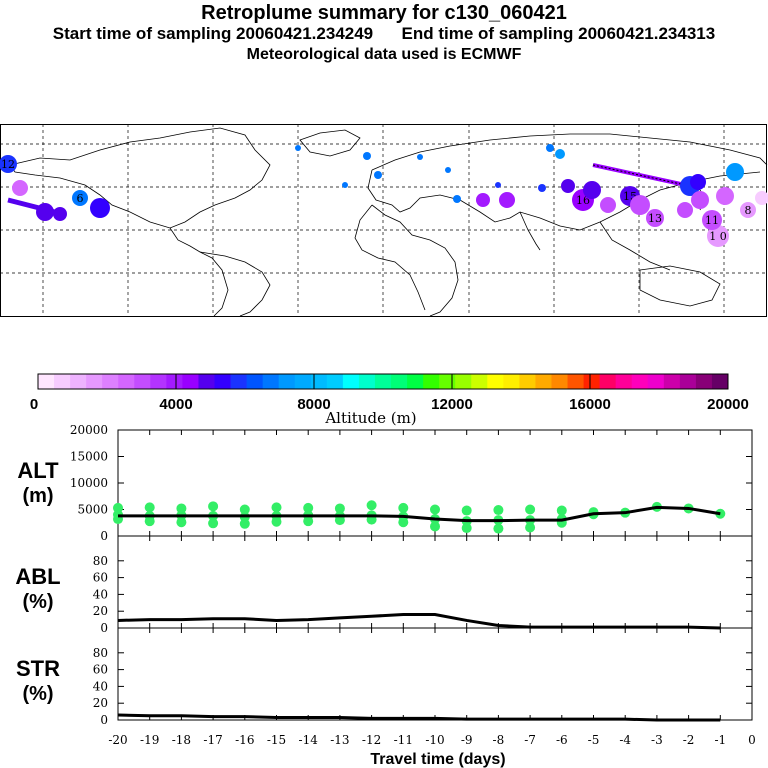 The image size is (768, 768). What do you see at coordinates (594, 740) in the screenshot?
I see `x-tick-label: -5` at bounding box center [594, 740].